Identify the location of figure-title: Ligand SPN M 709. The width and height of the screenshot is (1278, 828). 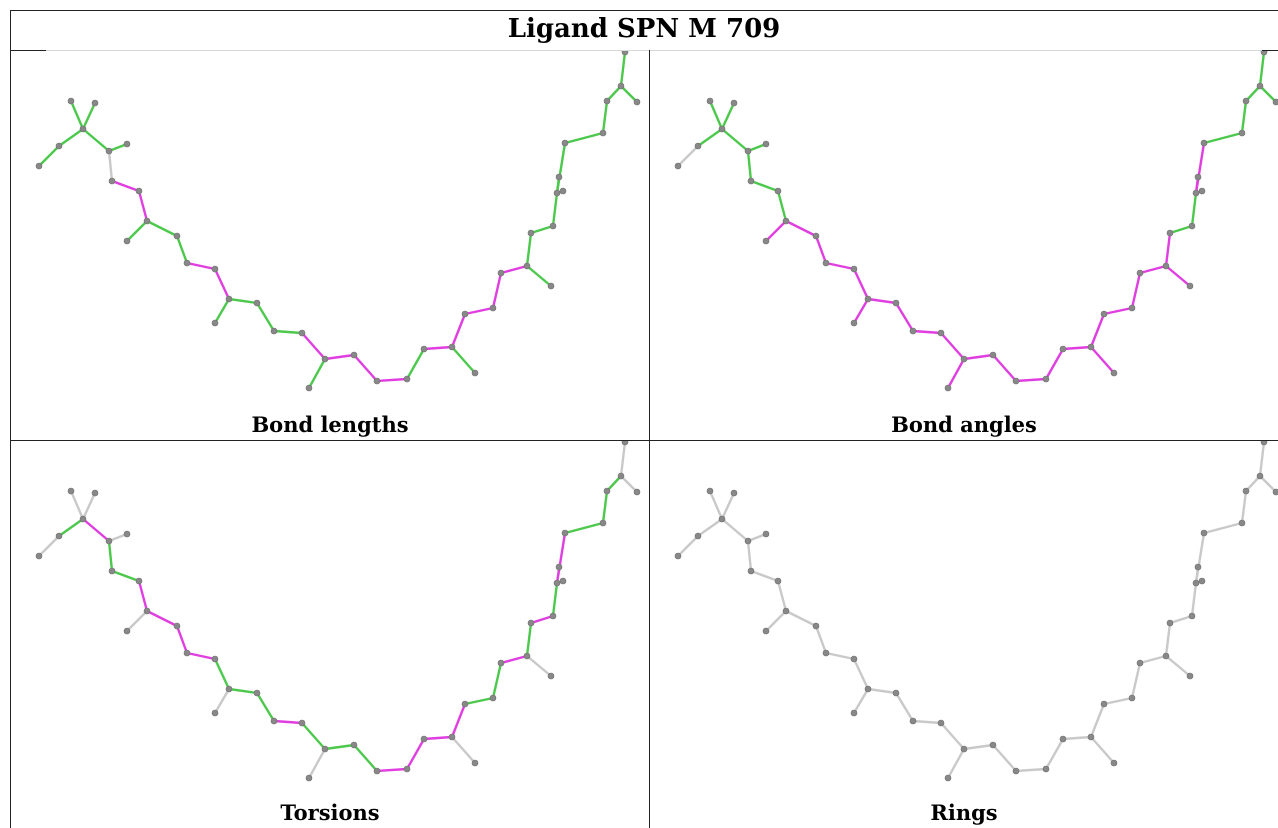
(644, 29).